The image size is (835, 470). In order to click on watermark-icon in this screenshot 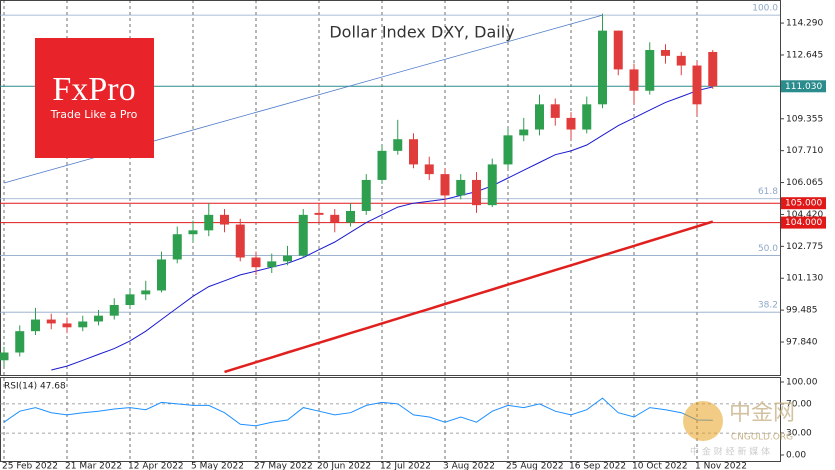, I will do `click(703, 421)`.